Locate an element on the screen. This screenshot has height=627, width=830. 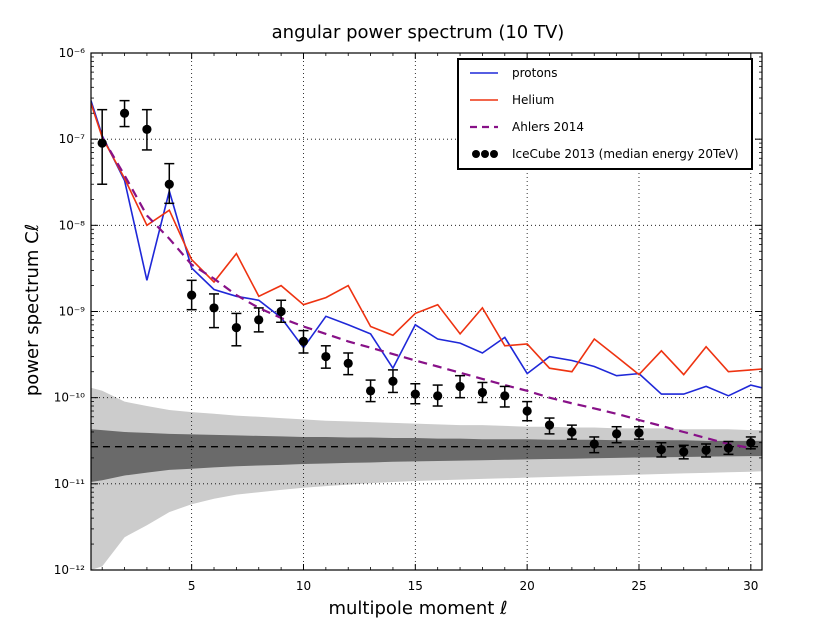
x-tick-label: 10 is located at coordinates (303, 586).